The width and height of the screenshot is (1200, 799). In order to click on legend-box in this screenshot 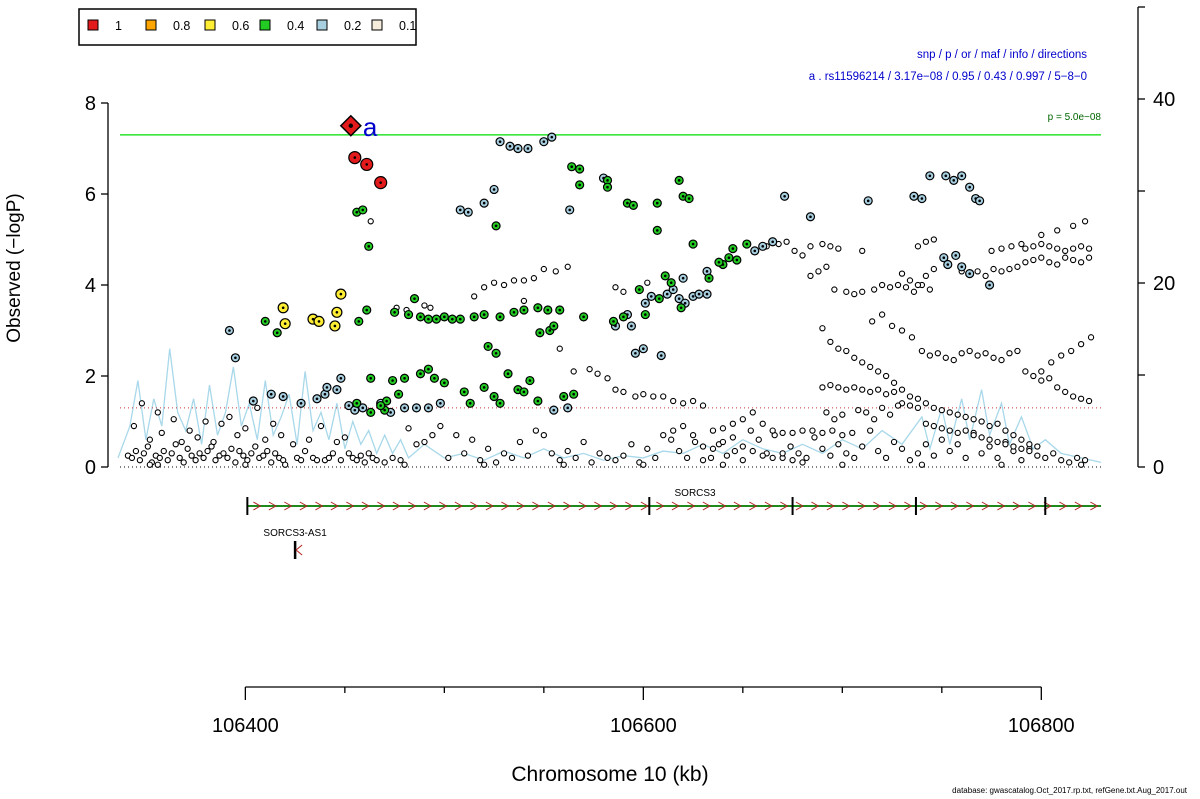, I will do `click(247, 27)`.